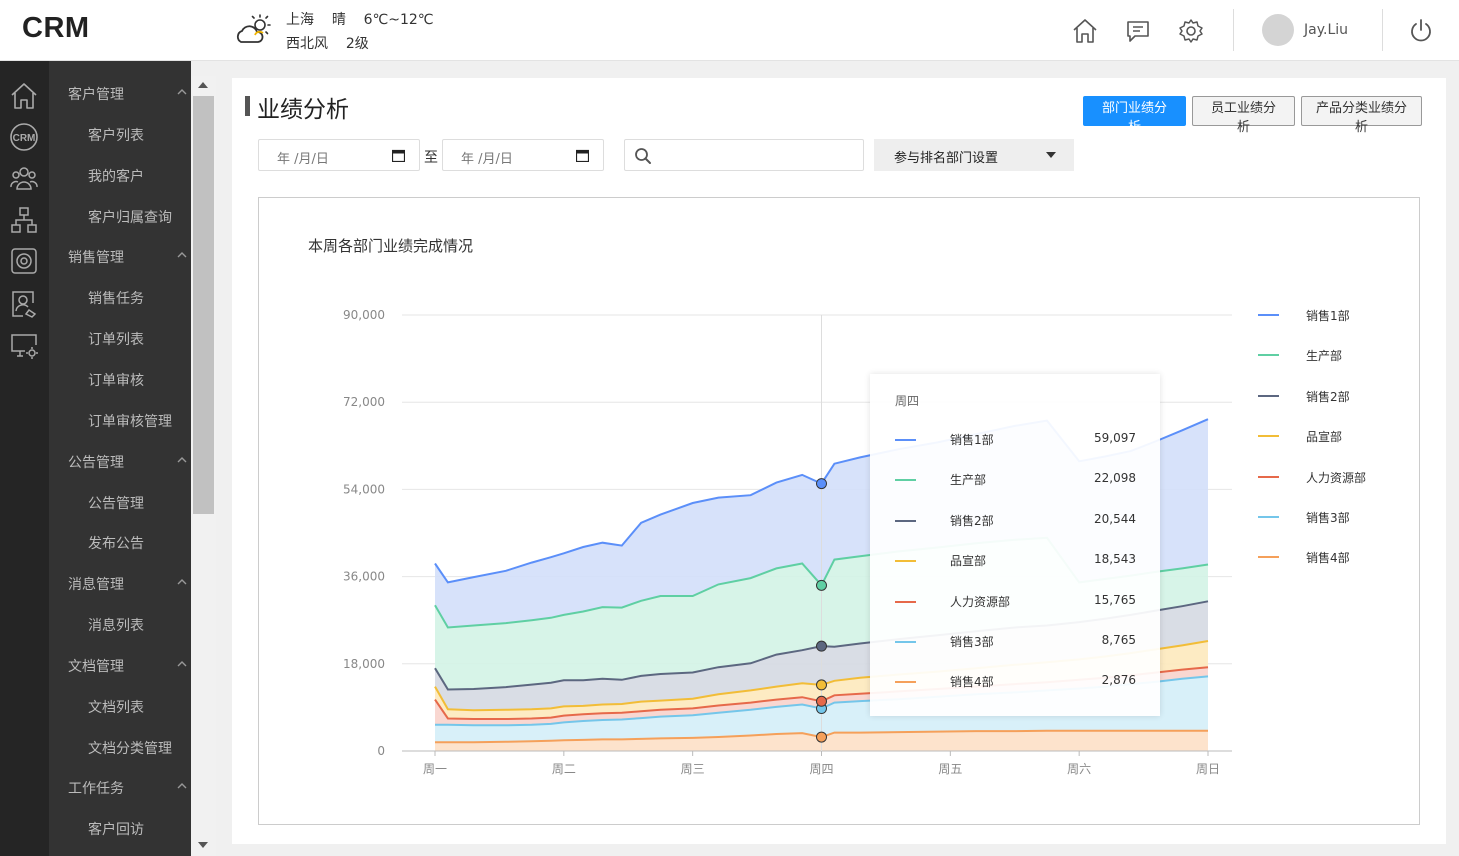 This screenshot has height=856, width=1459. What do you see at coordinates (974, 155) in the screenshot?
I see `ranking-department-select: 参与排名部门设置` at bounding box center [974, 155].